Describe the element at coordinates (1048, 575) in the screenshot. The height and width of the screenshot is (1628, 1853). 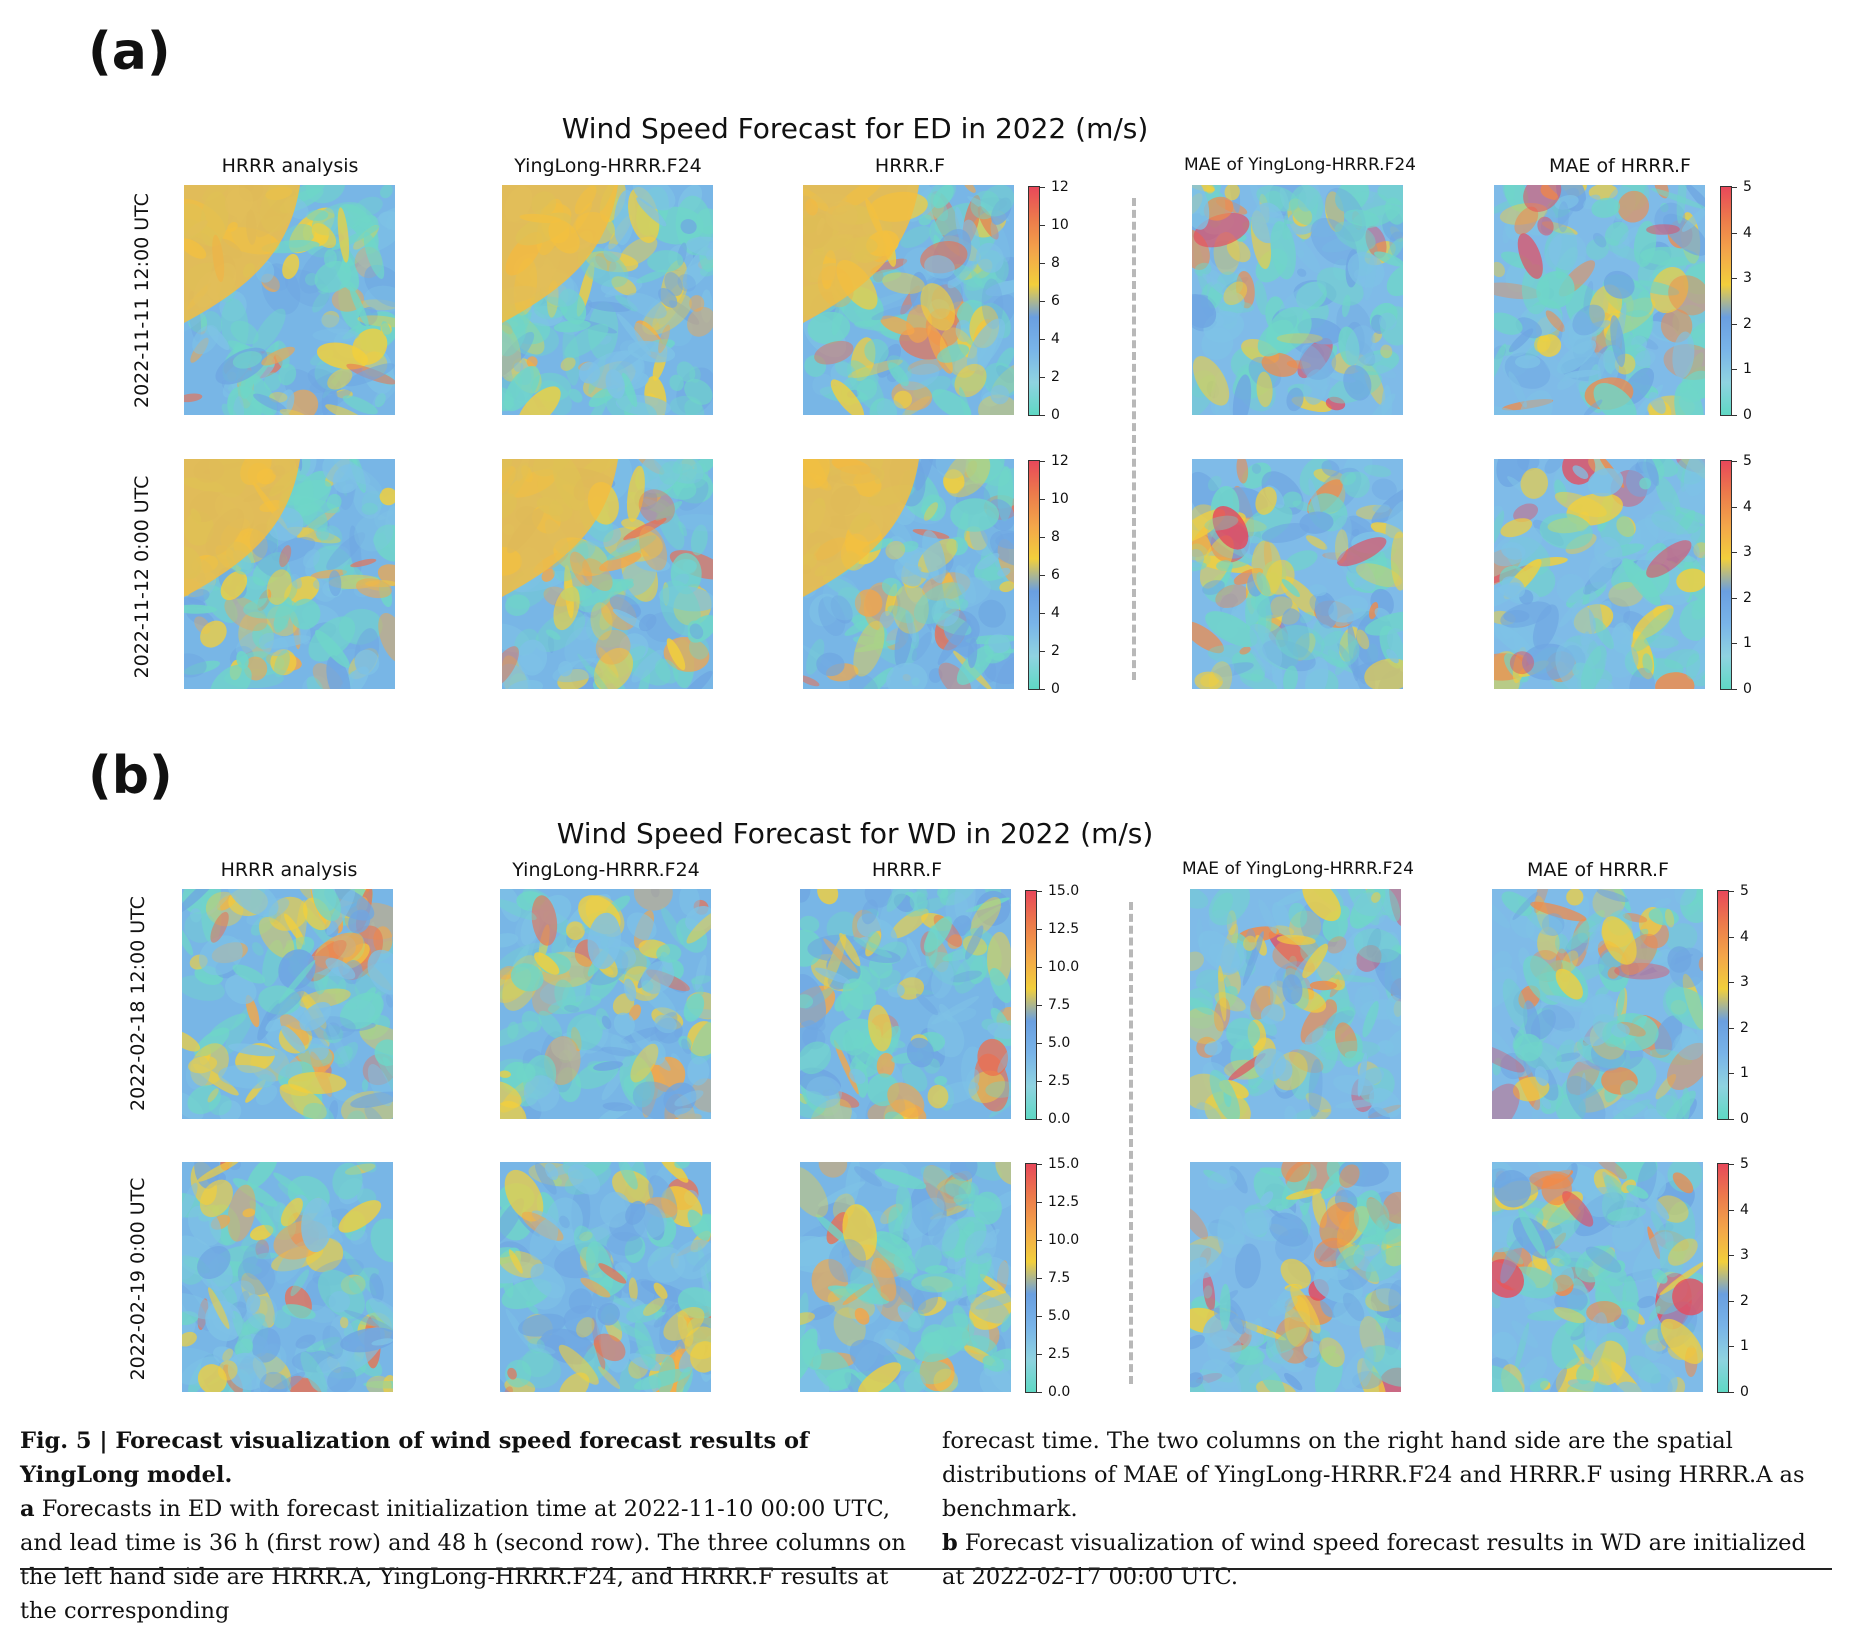
I see `panel-a-speed-colorbar-row2: 12 10 8 6 4 2 0` at that location.